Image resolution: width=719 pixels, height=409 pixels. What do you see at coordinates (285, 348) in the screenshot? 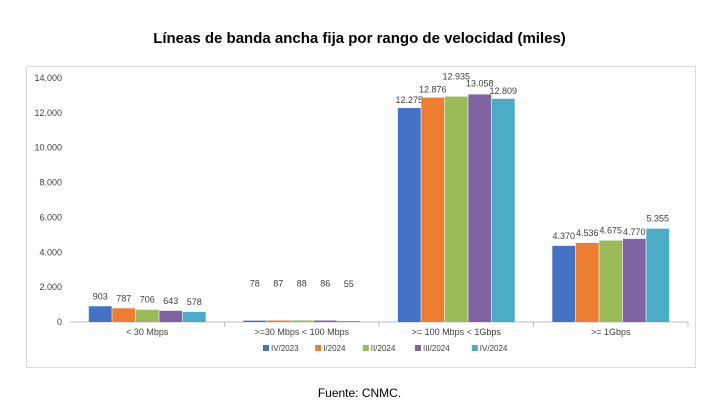
I see `legend-label: IV/2023` at bounding box center [285, 348].